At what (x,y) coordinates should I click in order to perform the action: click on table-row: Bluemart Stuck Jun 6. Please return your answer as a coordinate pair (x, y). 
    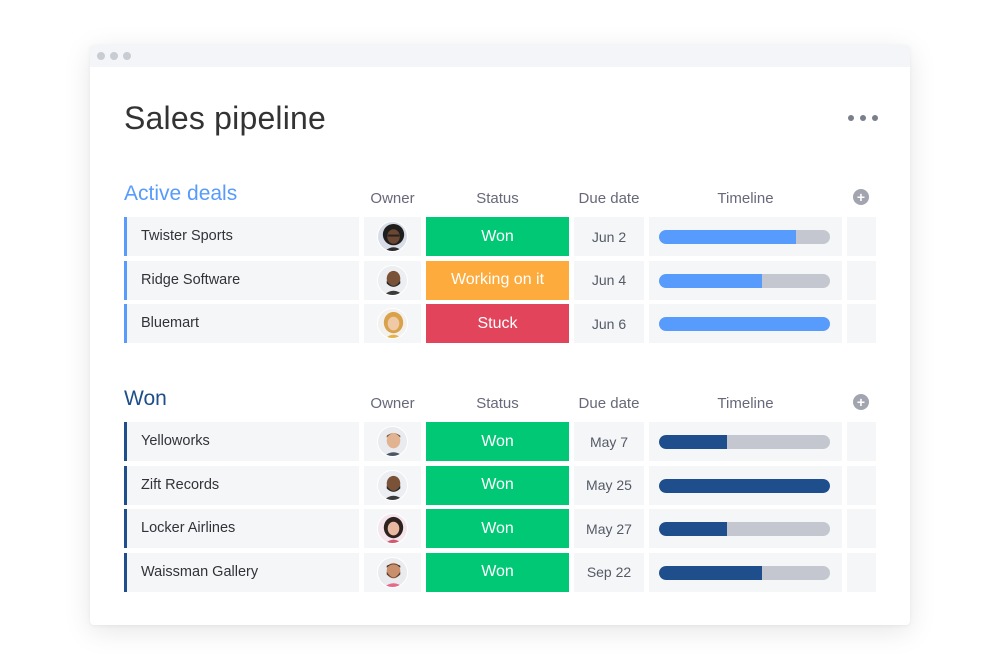
    Looking at the image, I should click on (500, 323).